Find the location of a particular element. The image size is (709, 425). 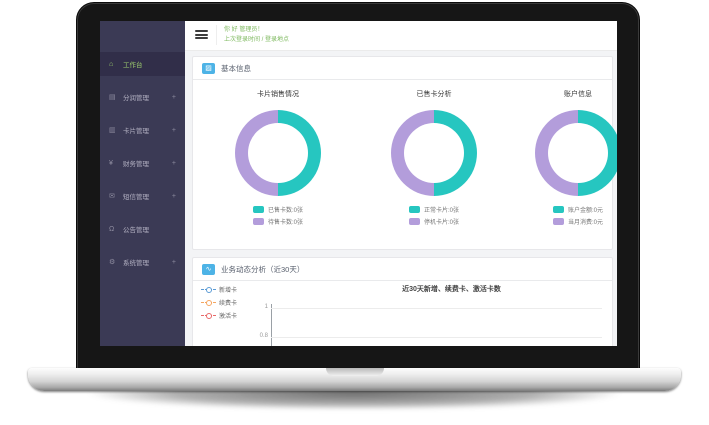

sidebar-item-label: 分润管理 is located at coordinates (136, 98).